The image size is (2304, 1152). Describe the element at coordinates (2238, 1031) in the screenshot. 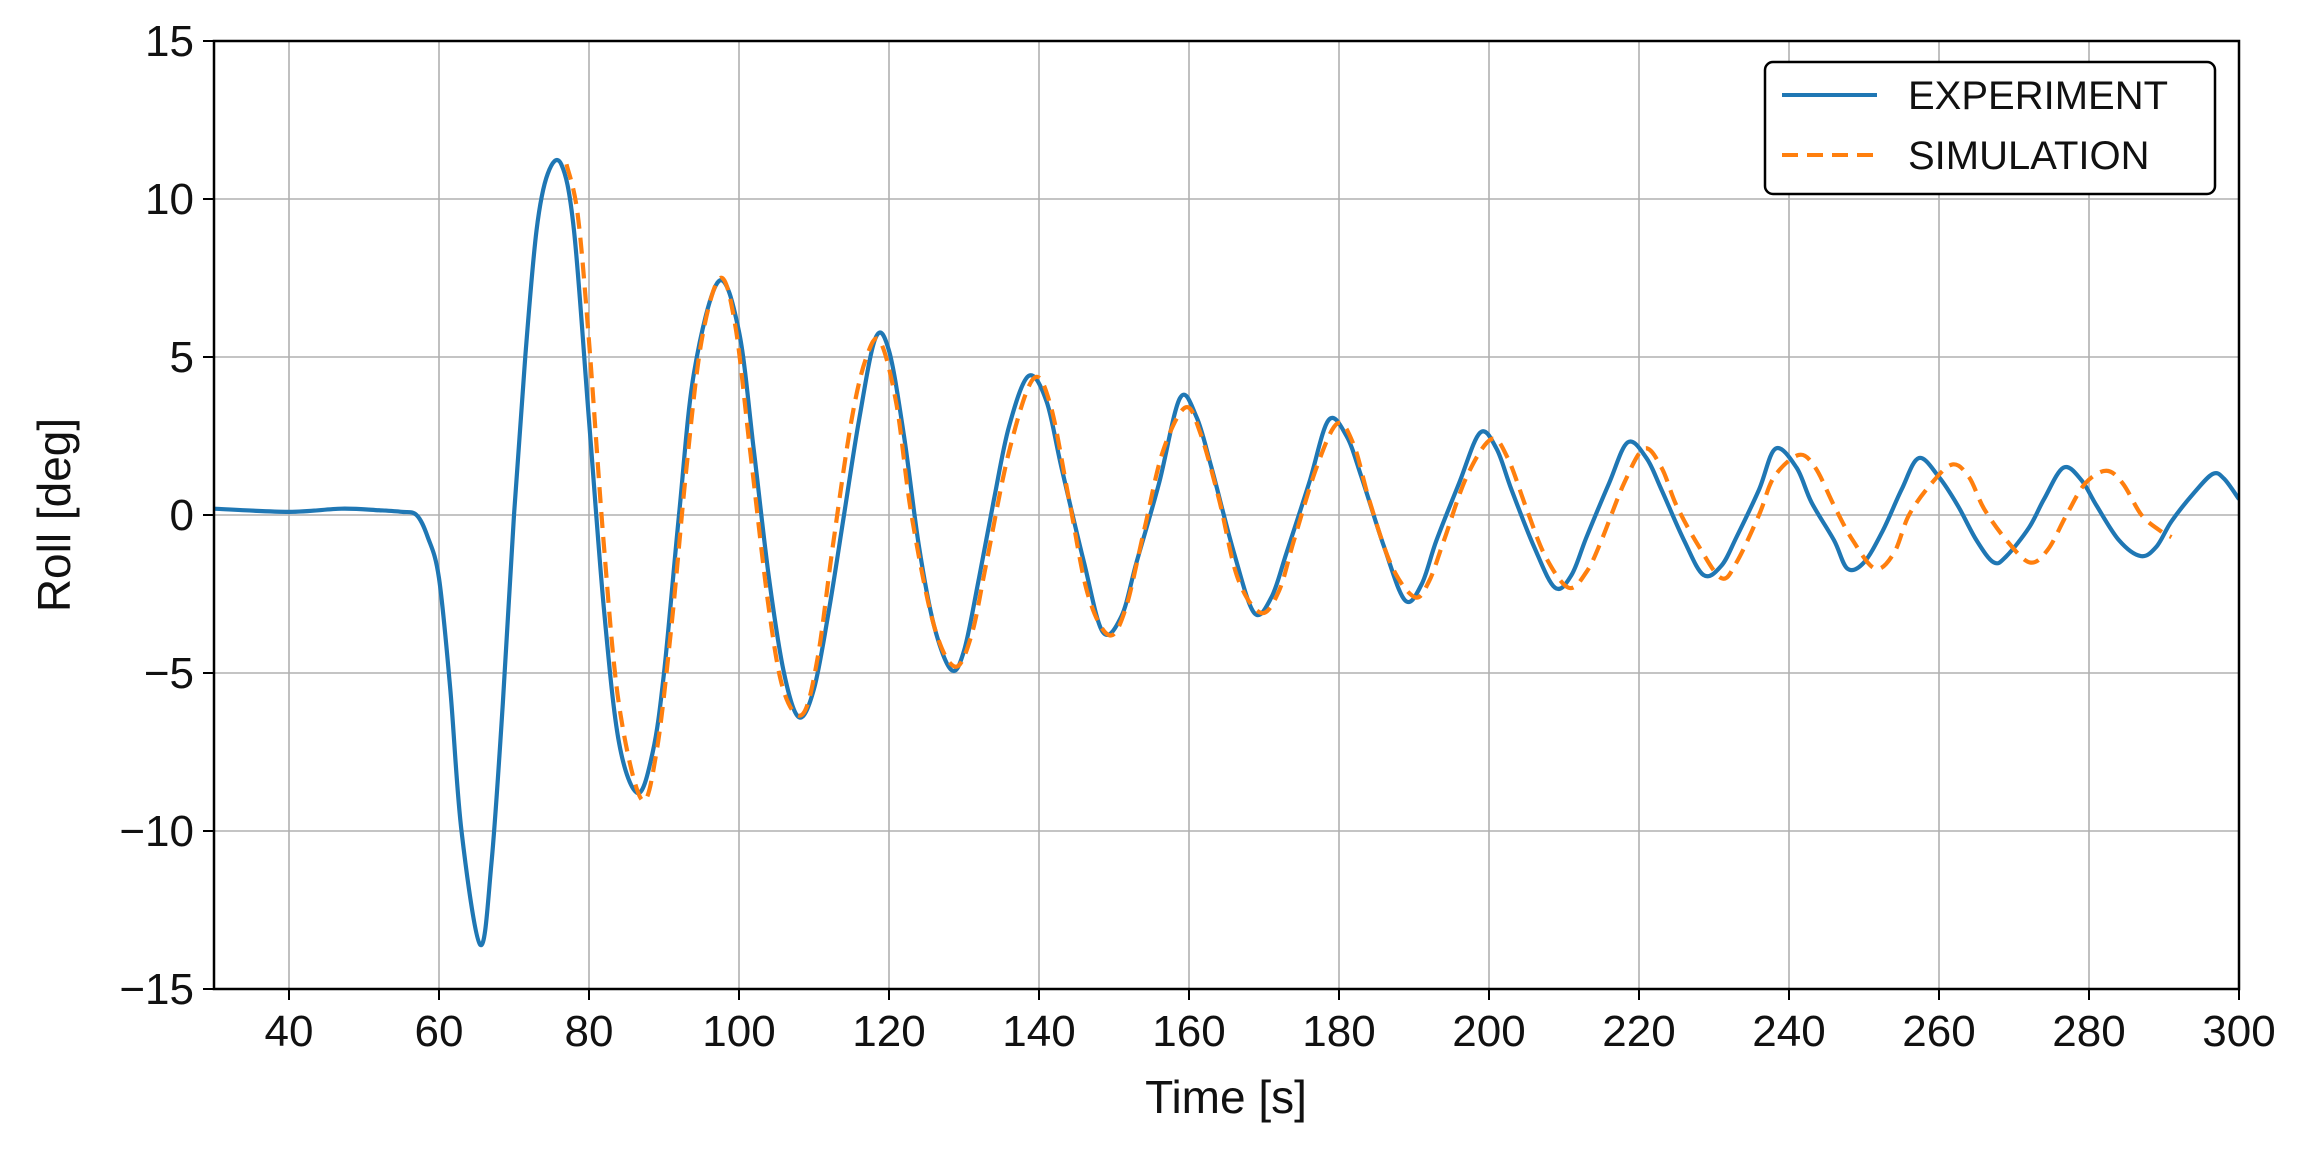

I see `x-tick-label: 300` at that location.